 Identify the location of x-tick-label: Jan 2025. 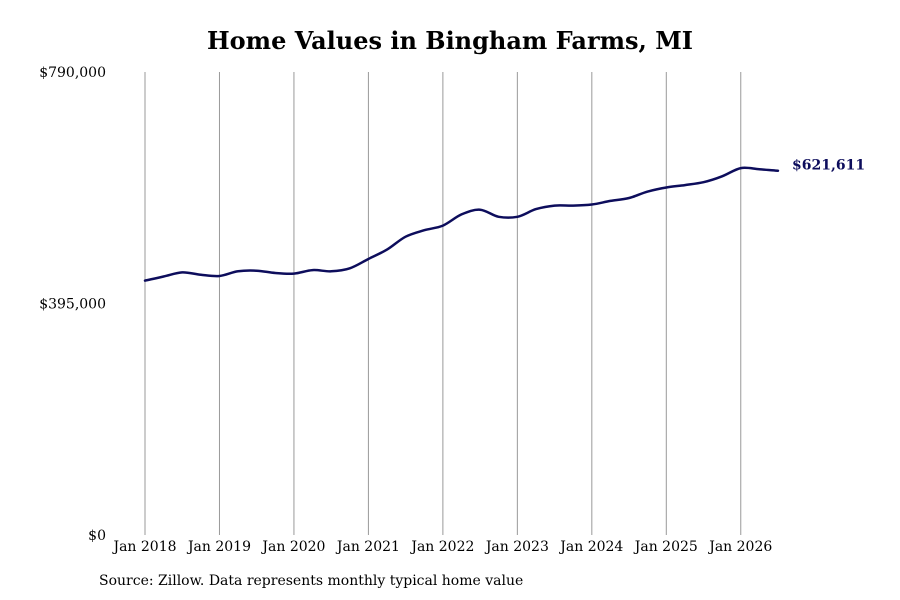
(665, 547).